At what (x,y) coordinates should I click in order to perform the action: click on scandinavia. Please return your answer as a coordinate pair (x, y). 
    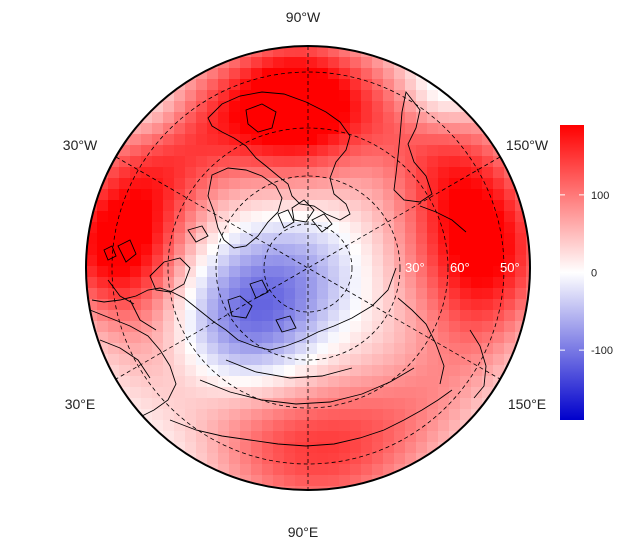
    Looking at the image, I should click on (170, 275).